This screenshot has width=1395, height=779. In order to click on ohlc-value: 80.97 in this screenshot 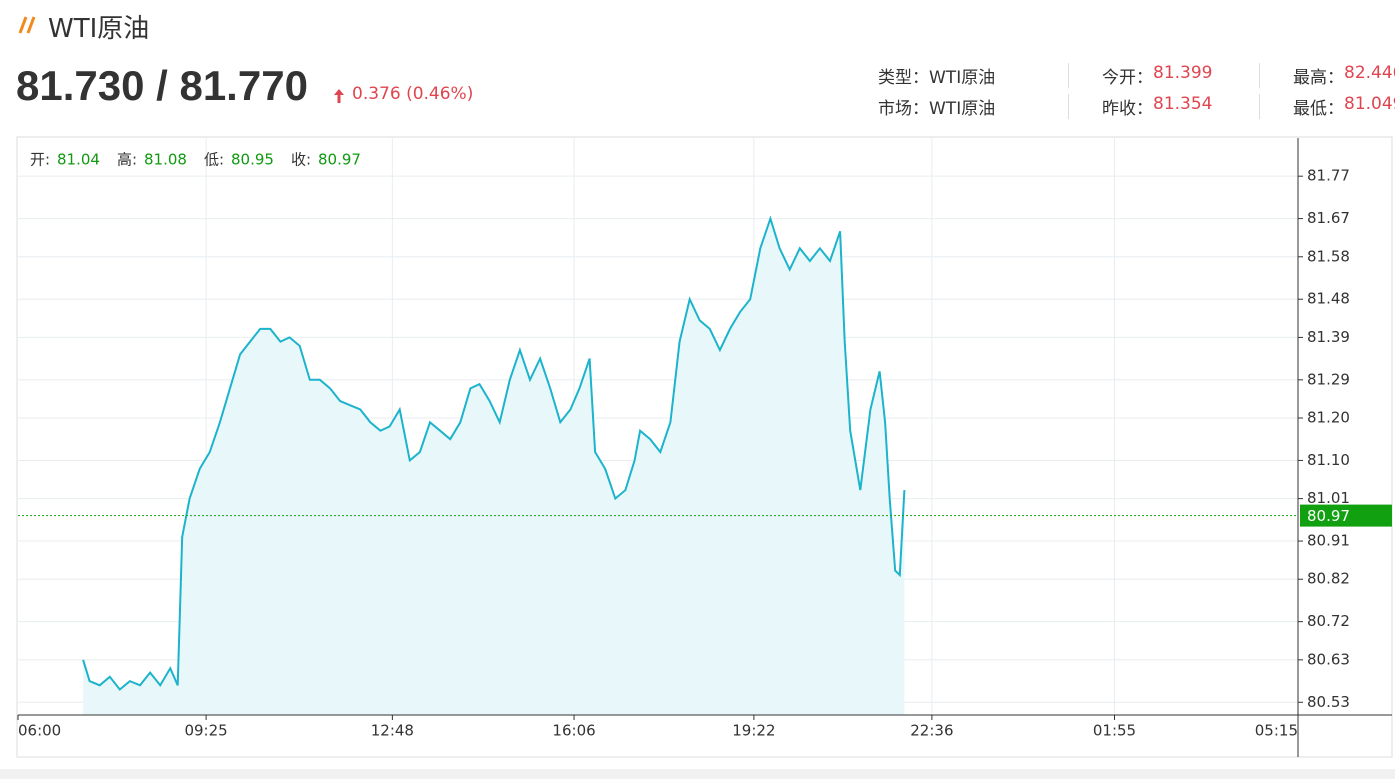, I will do `click(339, 160)`.